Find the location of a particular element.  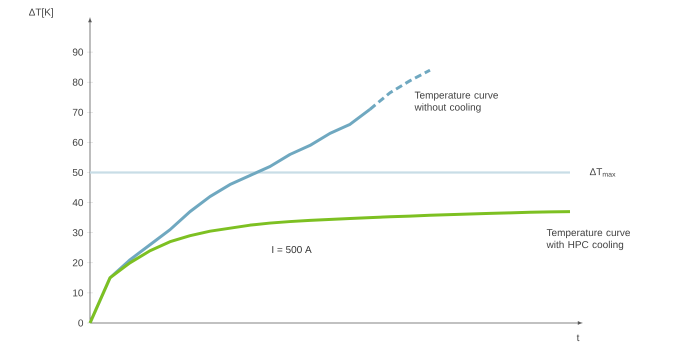

y-tick-label: 60 is located at coordinates (78, 142).